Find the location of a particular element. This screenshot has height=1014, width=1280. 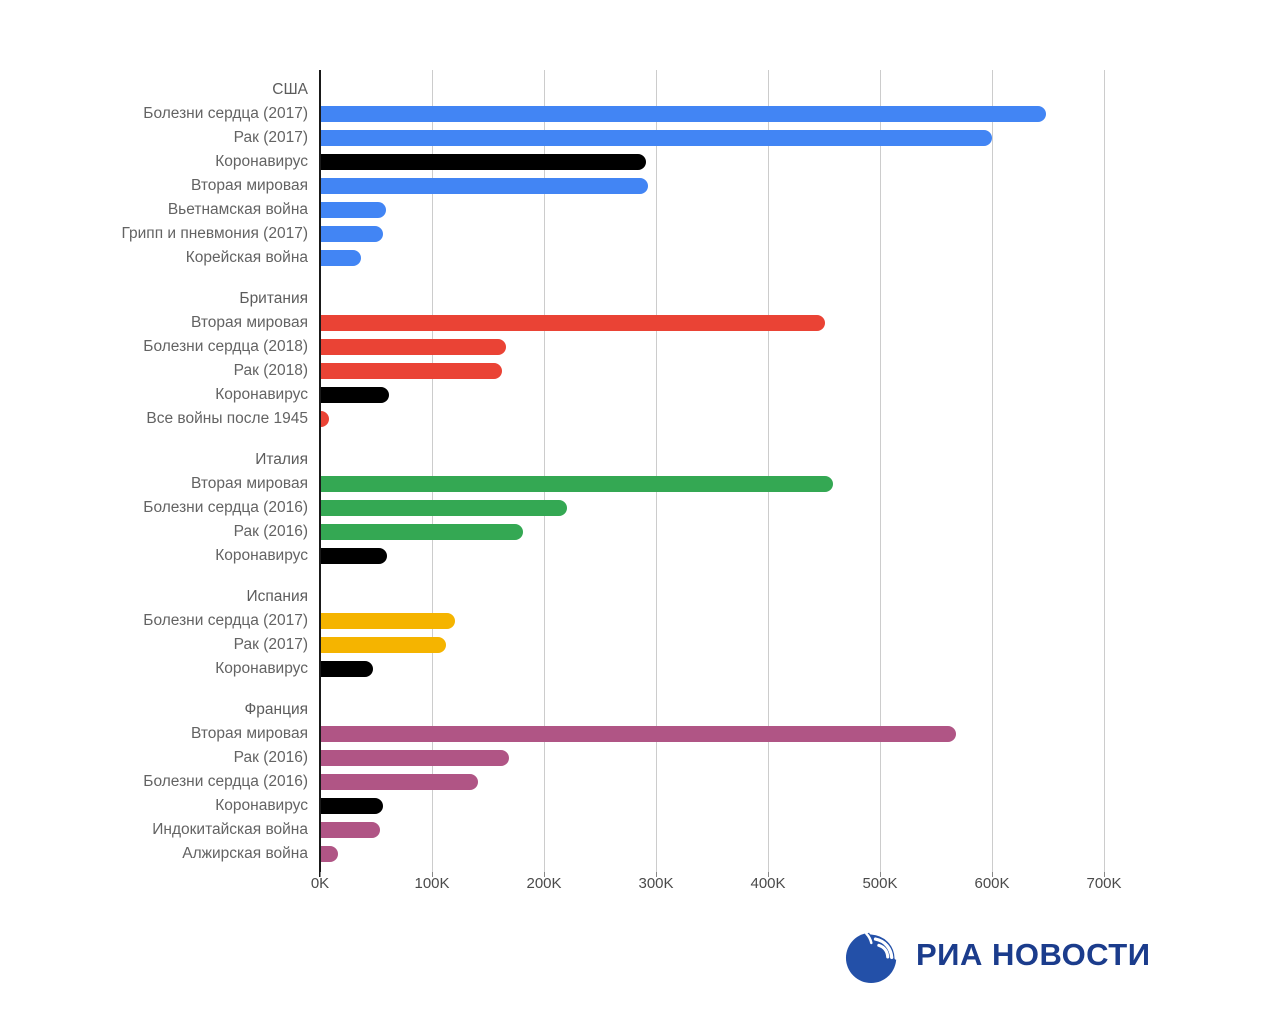

group-header-row: Испания is located at coordinates (620, 597).